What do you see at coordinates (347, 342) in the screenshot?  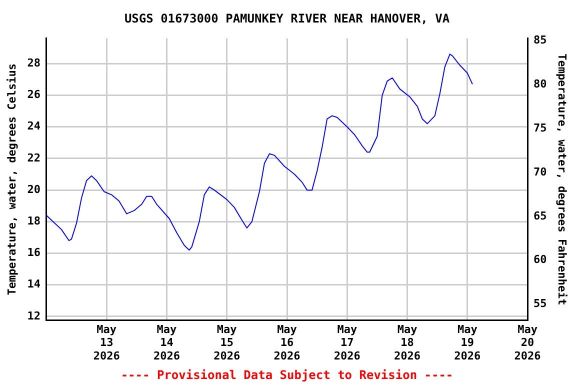 I see `x-tick-label: May 17 2026` at bounding box center [347, 342].